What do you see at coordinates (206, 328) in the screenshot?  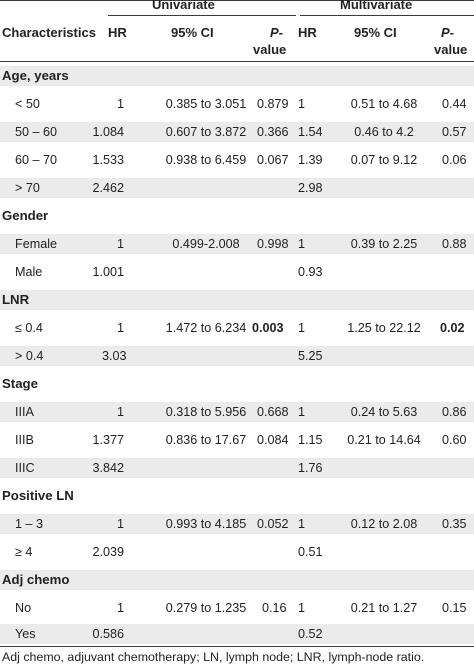 I see `ci-univariate: 1.472 to 6.234` at bounding box center [206, 328].